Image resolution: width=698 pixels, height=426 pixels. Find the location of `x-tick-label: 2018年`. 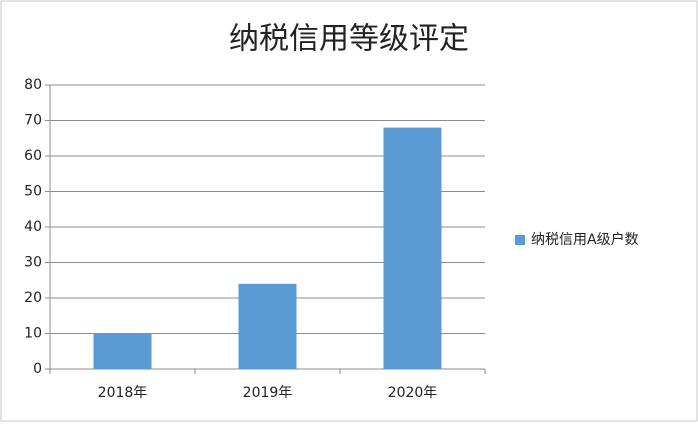

x-tick-label: 2018年 is located at coordinates (123, 393).